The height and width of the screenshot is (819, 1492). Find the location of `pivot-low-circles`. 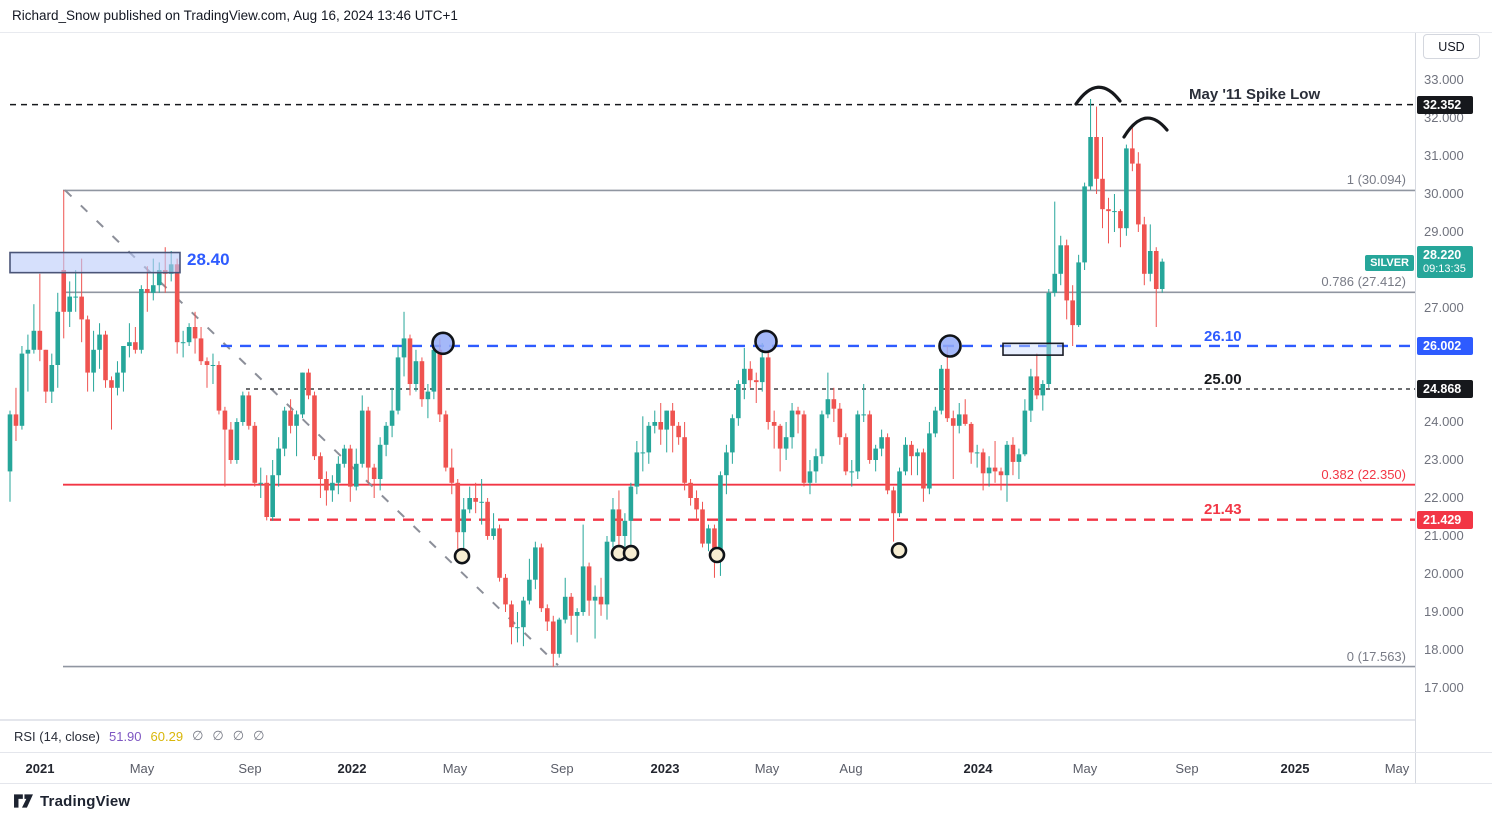

pivot-low-circles is located at coordinates (680, 553).